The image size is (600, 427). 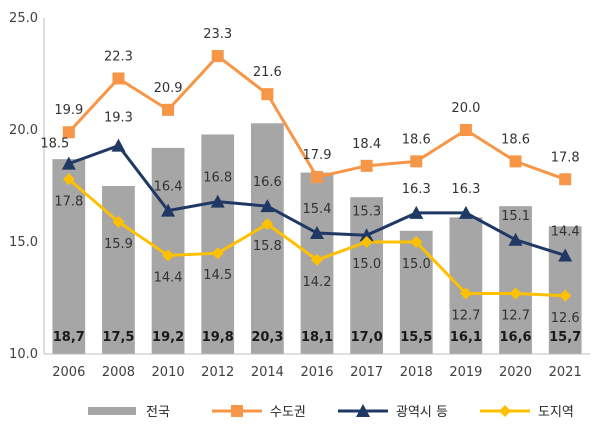 I want to click on label-capital: 18.4, so click(x=366, y=144).